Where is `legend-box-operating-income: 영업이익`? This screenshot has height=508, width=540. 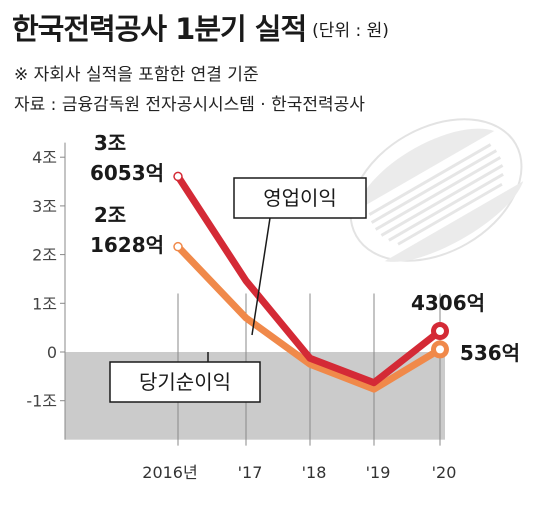 legend-box-operating-income: 영업이익 is located at coordinates (300, 198).